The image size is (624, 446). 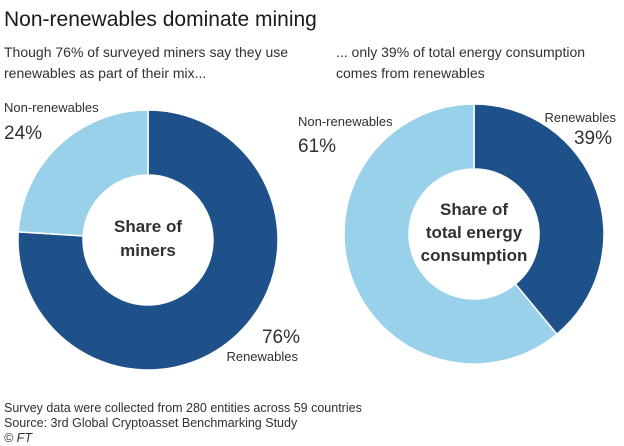 What do you see at coordinates (148, 226) in the screenshot?
I see `left-center-label-line1: Share of` at bounding box center [148, 226].